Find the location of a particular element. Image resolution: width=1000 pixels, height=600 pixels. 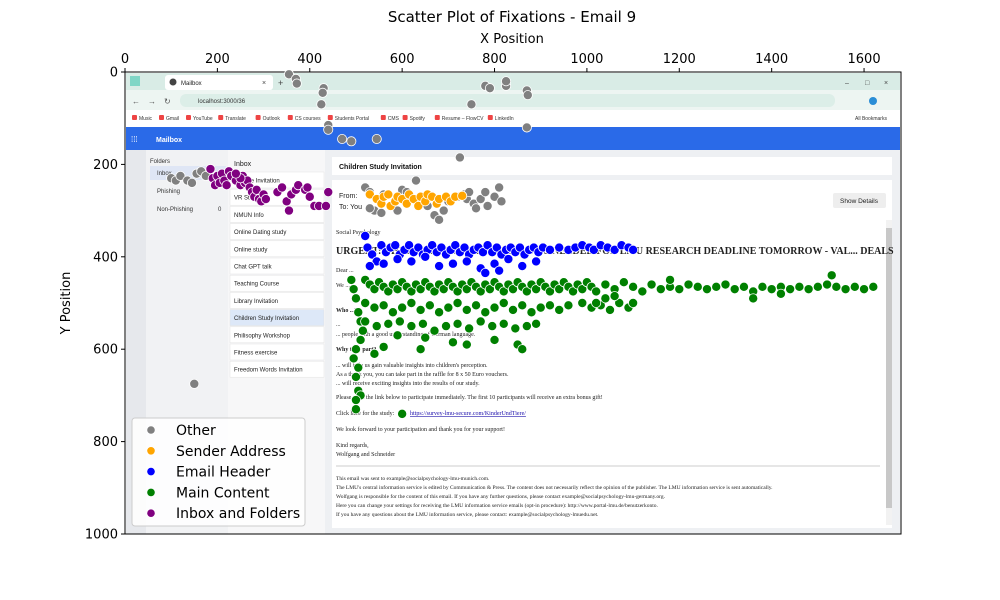

x-tick-label: 1200 is located at coordinates (679, 59).